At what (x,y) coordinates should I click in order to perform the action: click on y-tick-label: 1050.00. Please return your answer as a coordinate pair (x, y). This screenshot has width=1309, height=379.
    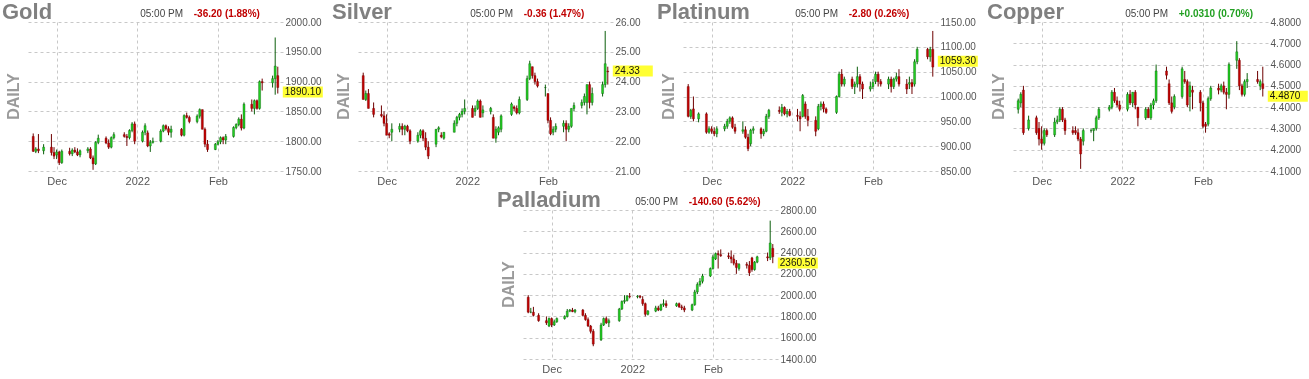
    Looking at the image, I should click on (959, 72).